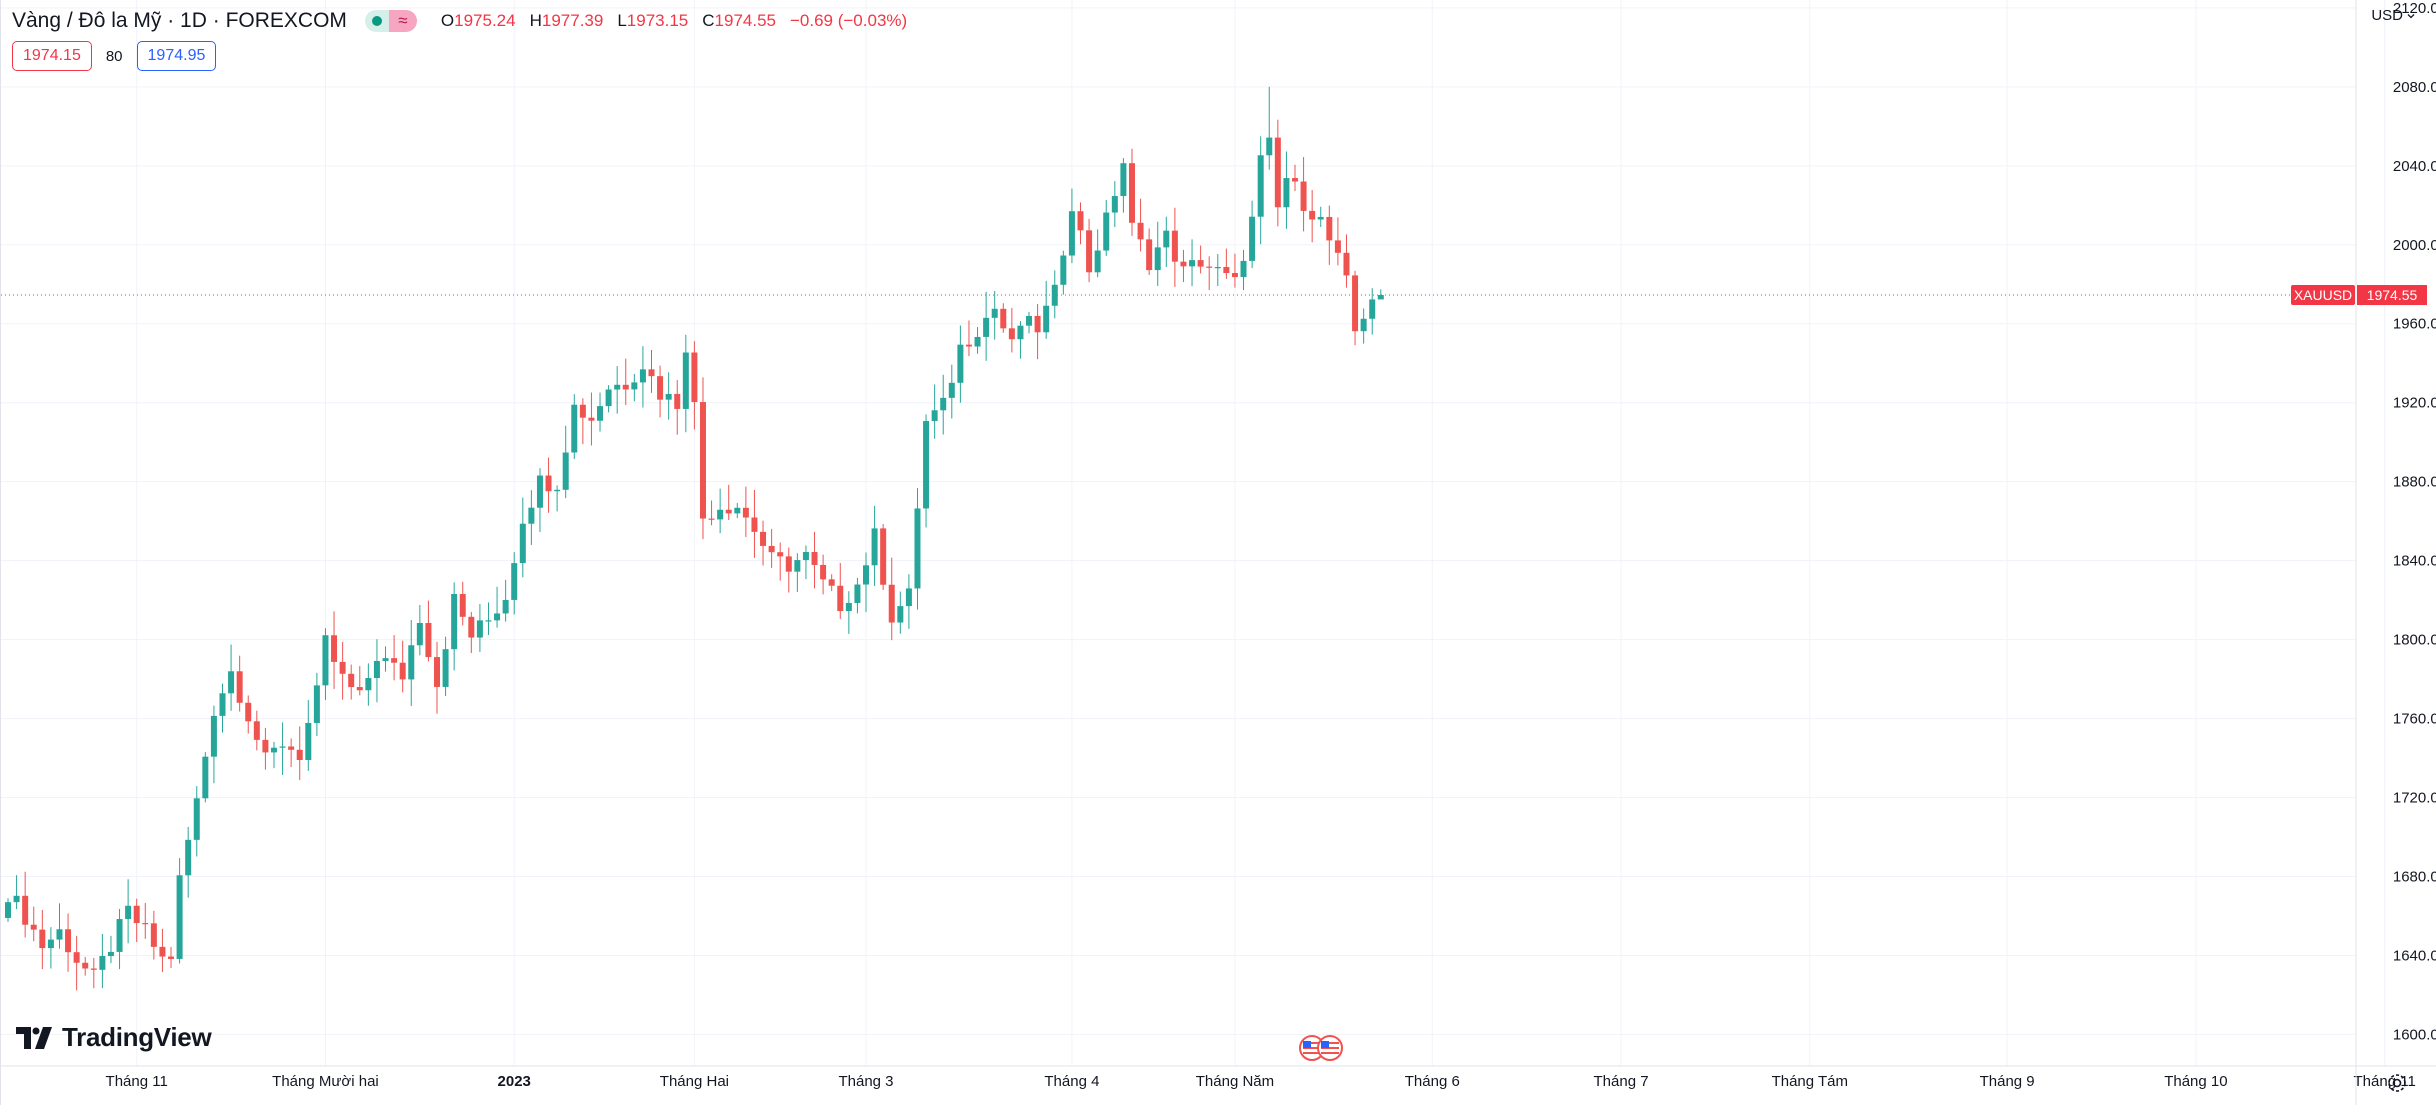  What do you see at coordinates (2393, 15) in the screenshot?
I see `currency-selector: USD` at bounding box center [2393, 15].